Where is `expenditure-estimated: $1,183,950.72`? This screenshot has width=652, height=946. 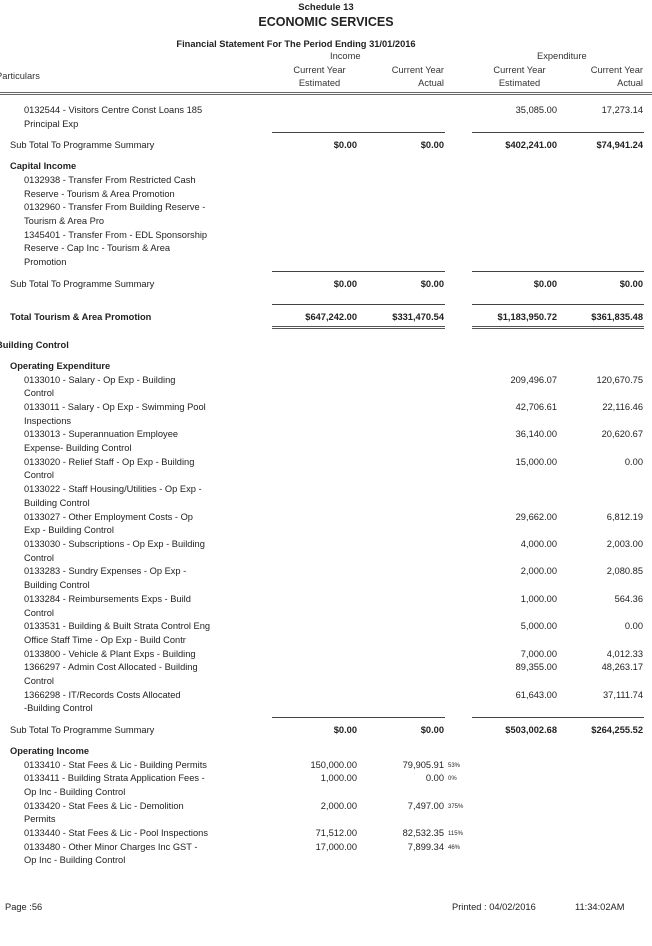
expenditure-estimated: $1,183,950.72 is located at coordinates (515, 316).